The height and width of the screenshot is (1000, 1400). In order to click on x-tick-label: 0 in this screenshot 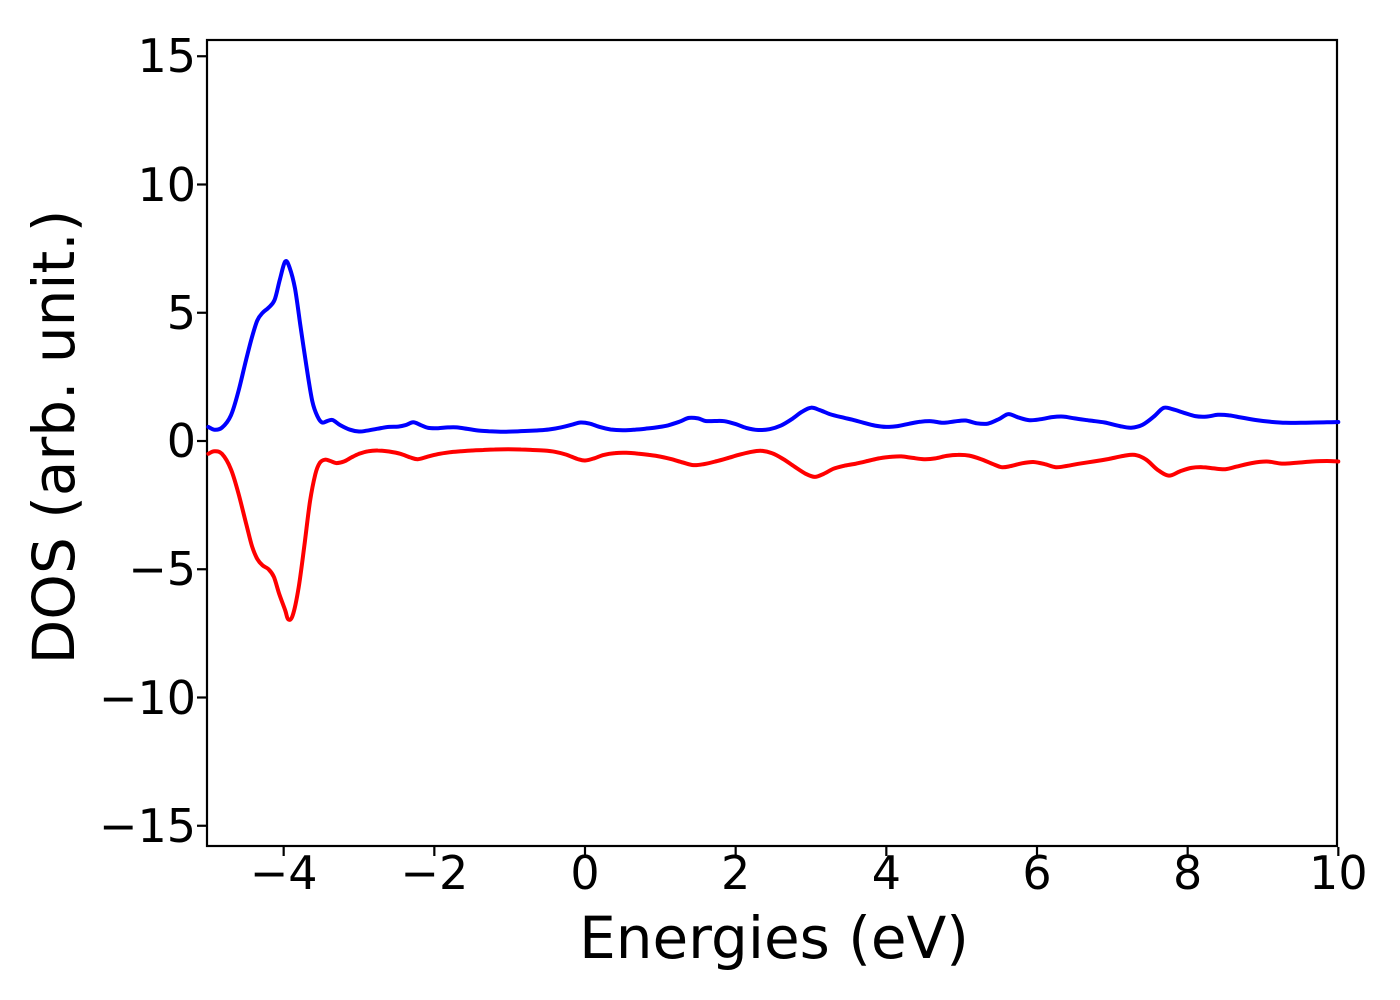, I will do `click(585, 873)`.